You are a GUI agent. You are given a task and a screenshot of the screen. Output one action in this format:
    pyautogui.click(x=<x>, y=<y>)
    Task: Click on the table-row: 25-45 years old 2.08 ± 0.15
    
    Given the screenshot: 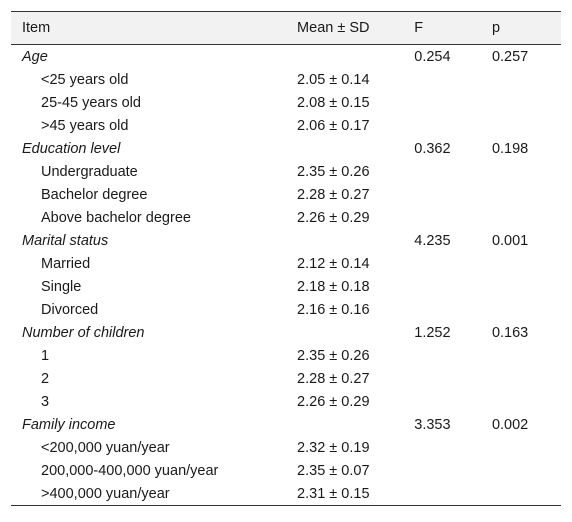 What is the action you would take?
    pyautogui.click(x=286, y=102)
    